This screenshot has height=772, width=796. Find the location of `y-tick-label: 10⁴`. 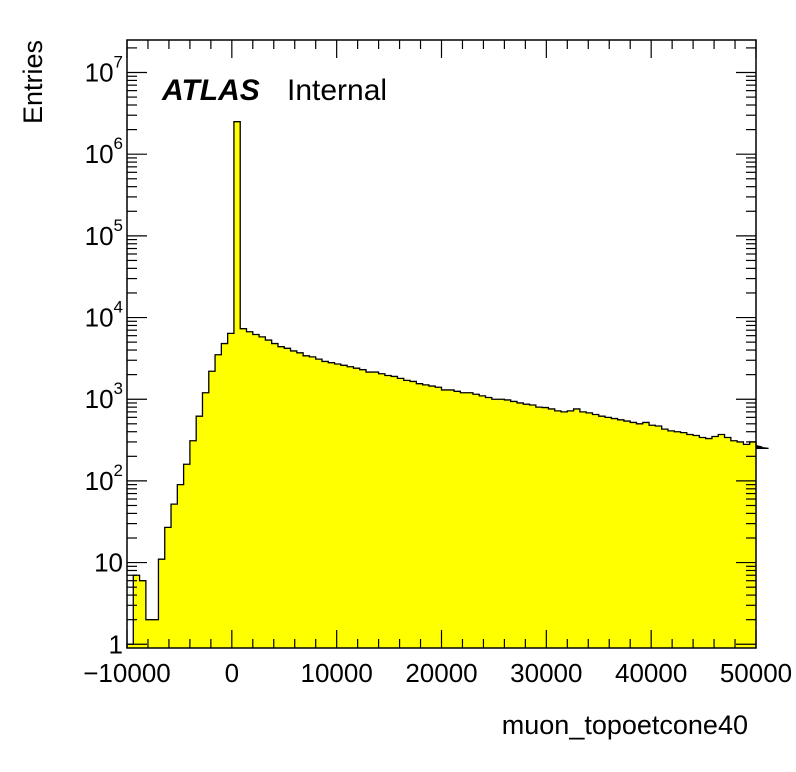

y-tick-label: 10⁴ is located at coordinates (104, 315).